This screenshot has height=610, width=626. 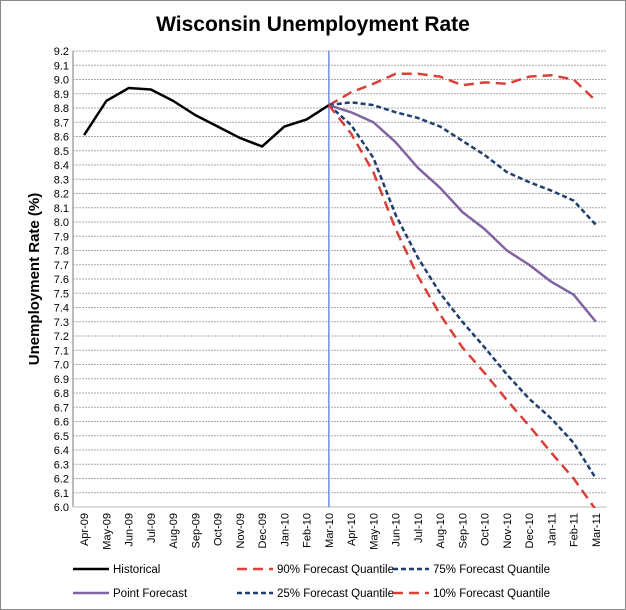 I want to click on y-tick-label: 6.3, so click(x=61, y=465).